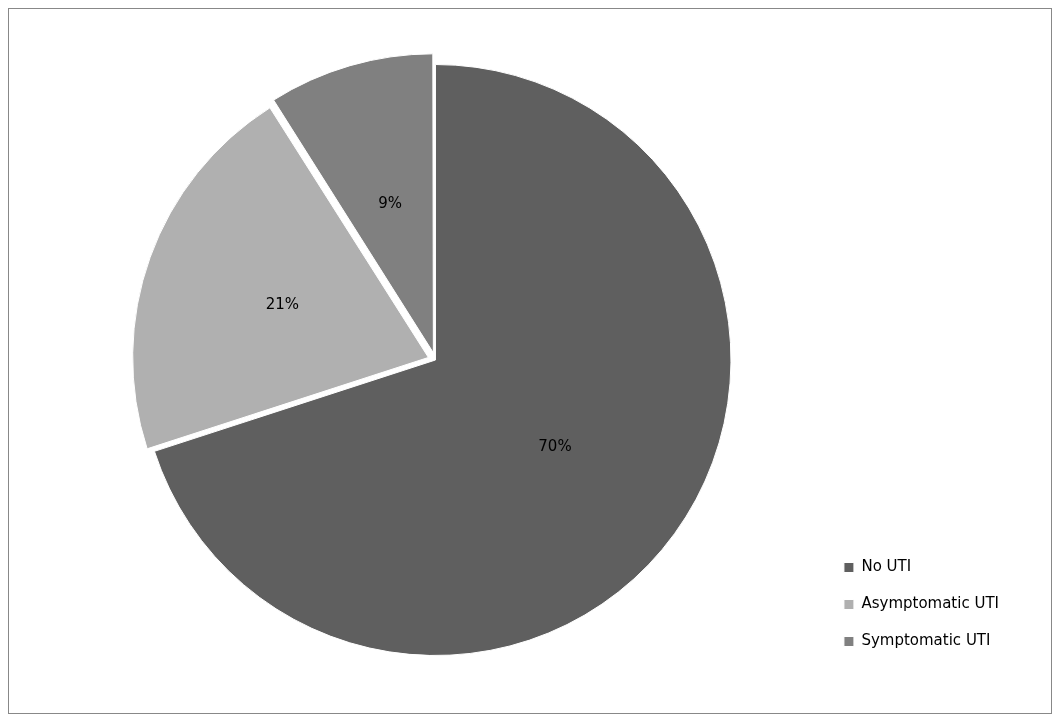  I want to click on data-label: 21%, so click(282, 303).